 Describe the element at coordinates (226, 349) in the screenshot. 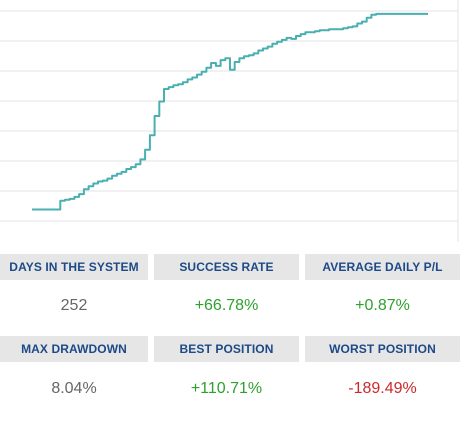

I see `best-position-header: BEST POSITION` at that location.